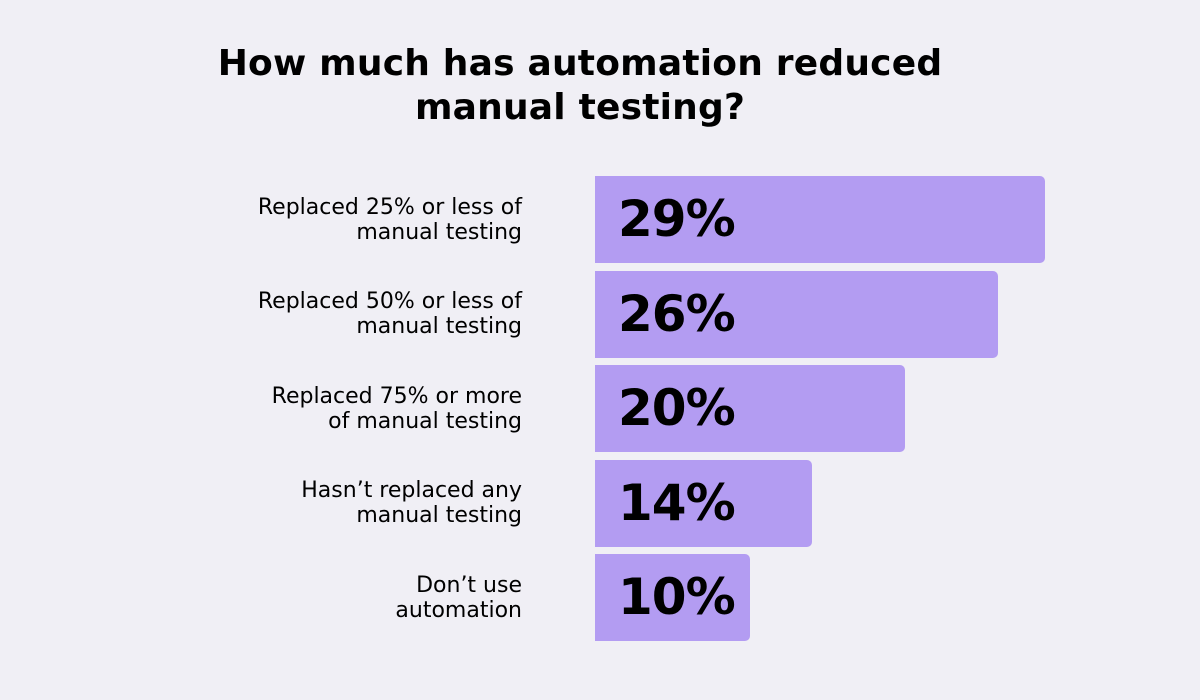  What do you see at coordinates (580, 63) in the screenshot?
I see `chart-title-line-1: How much has automation reduced` at bounding box center [580, 63].